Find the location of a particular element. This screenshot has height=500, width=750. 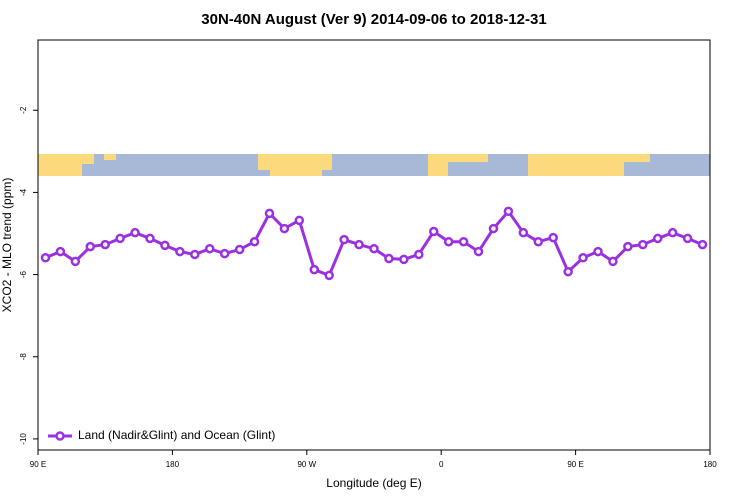

y-tick-label: -2 is located at coordinates (23, 110).